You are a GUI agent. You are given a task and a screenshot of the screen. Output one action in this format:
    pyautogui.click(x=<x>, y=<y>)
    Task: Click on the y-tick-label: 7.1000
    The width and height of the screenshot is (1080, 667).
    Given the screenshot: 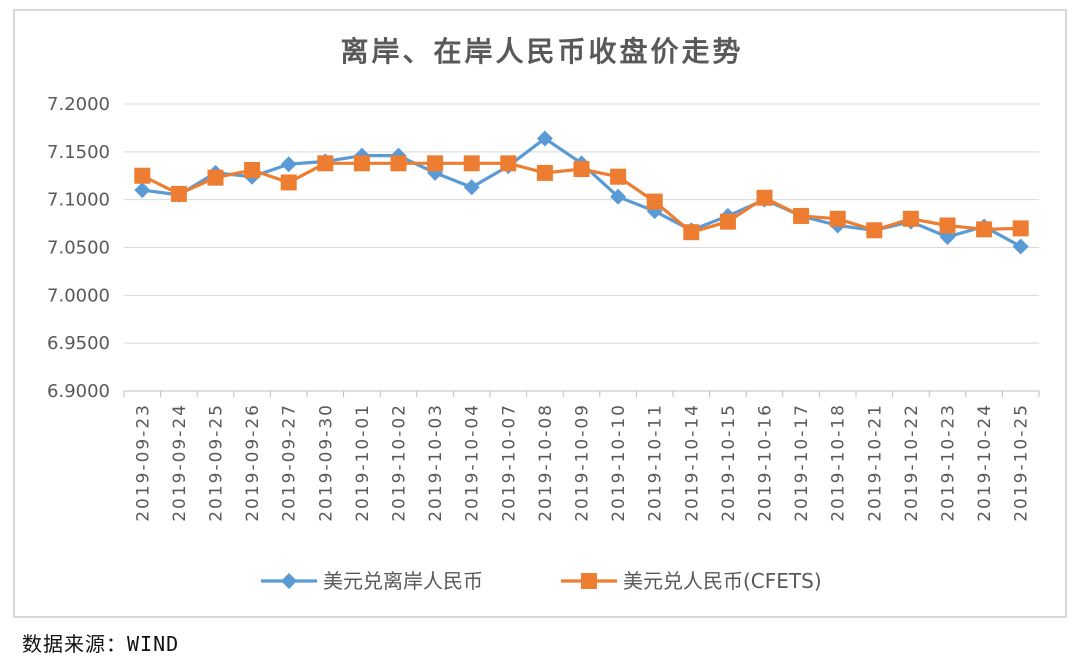 What is the action you would take?
    pyautogui.click(x=78, y=200)
    